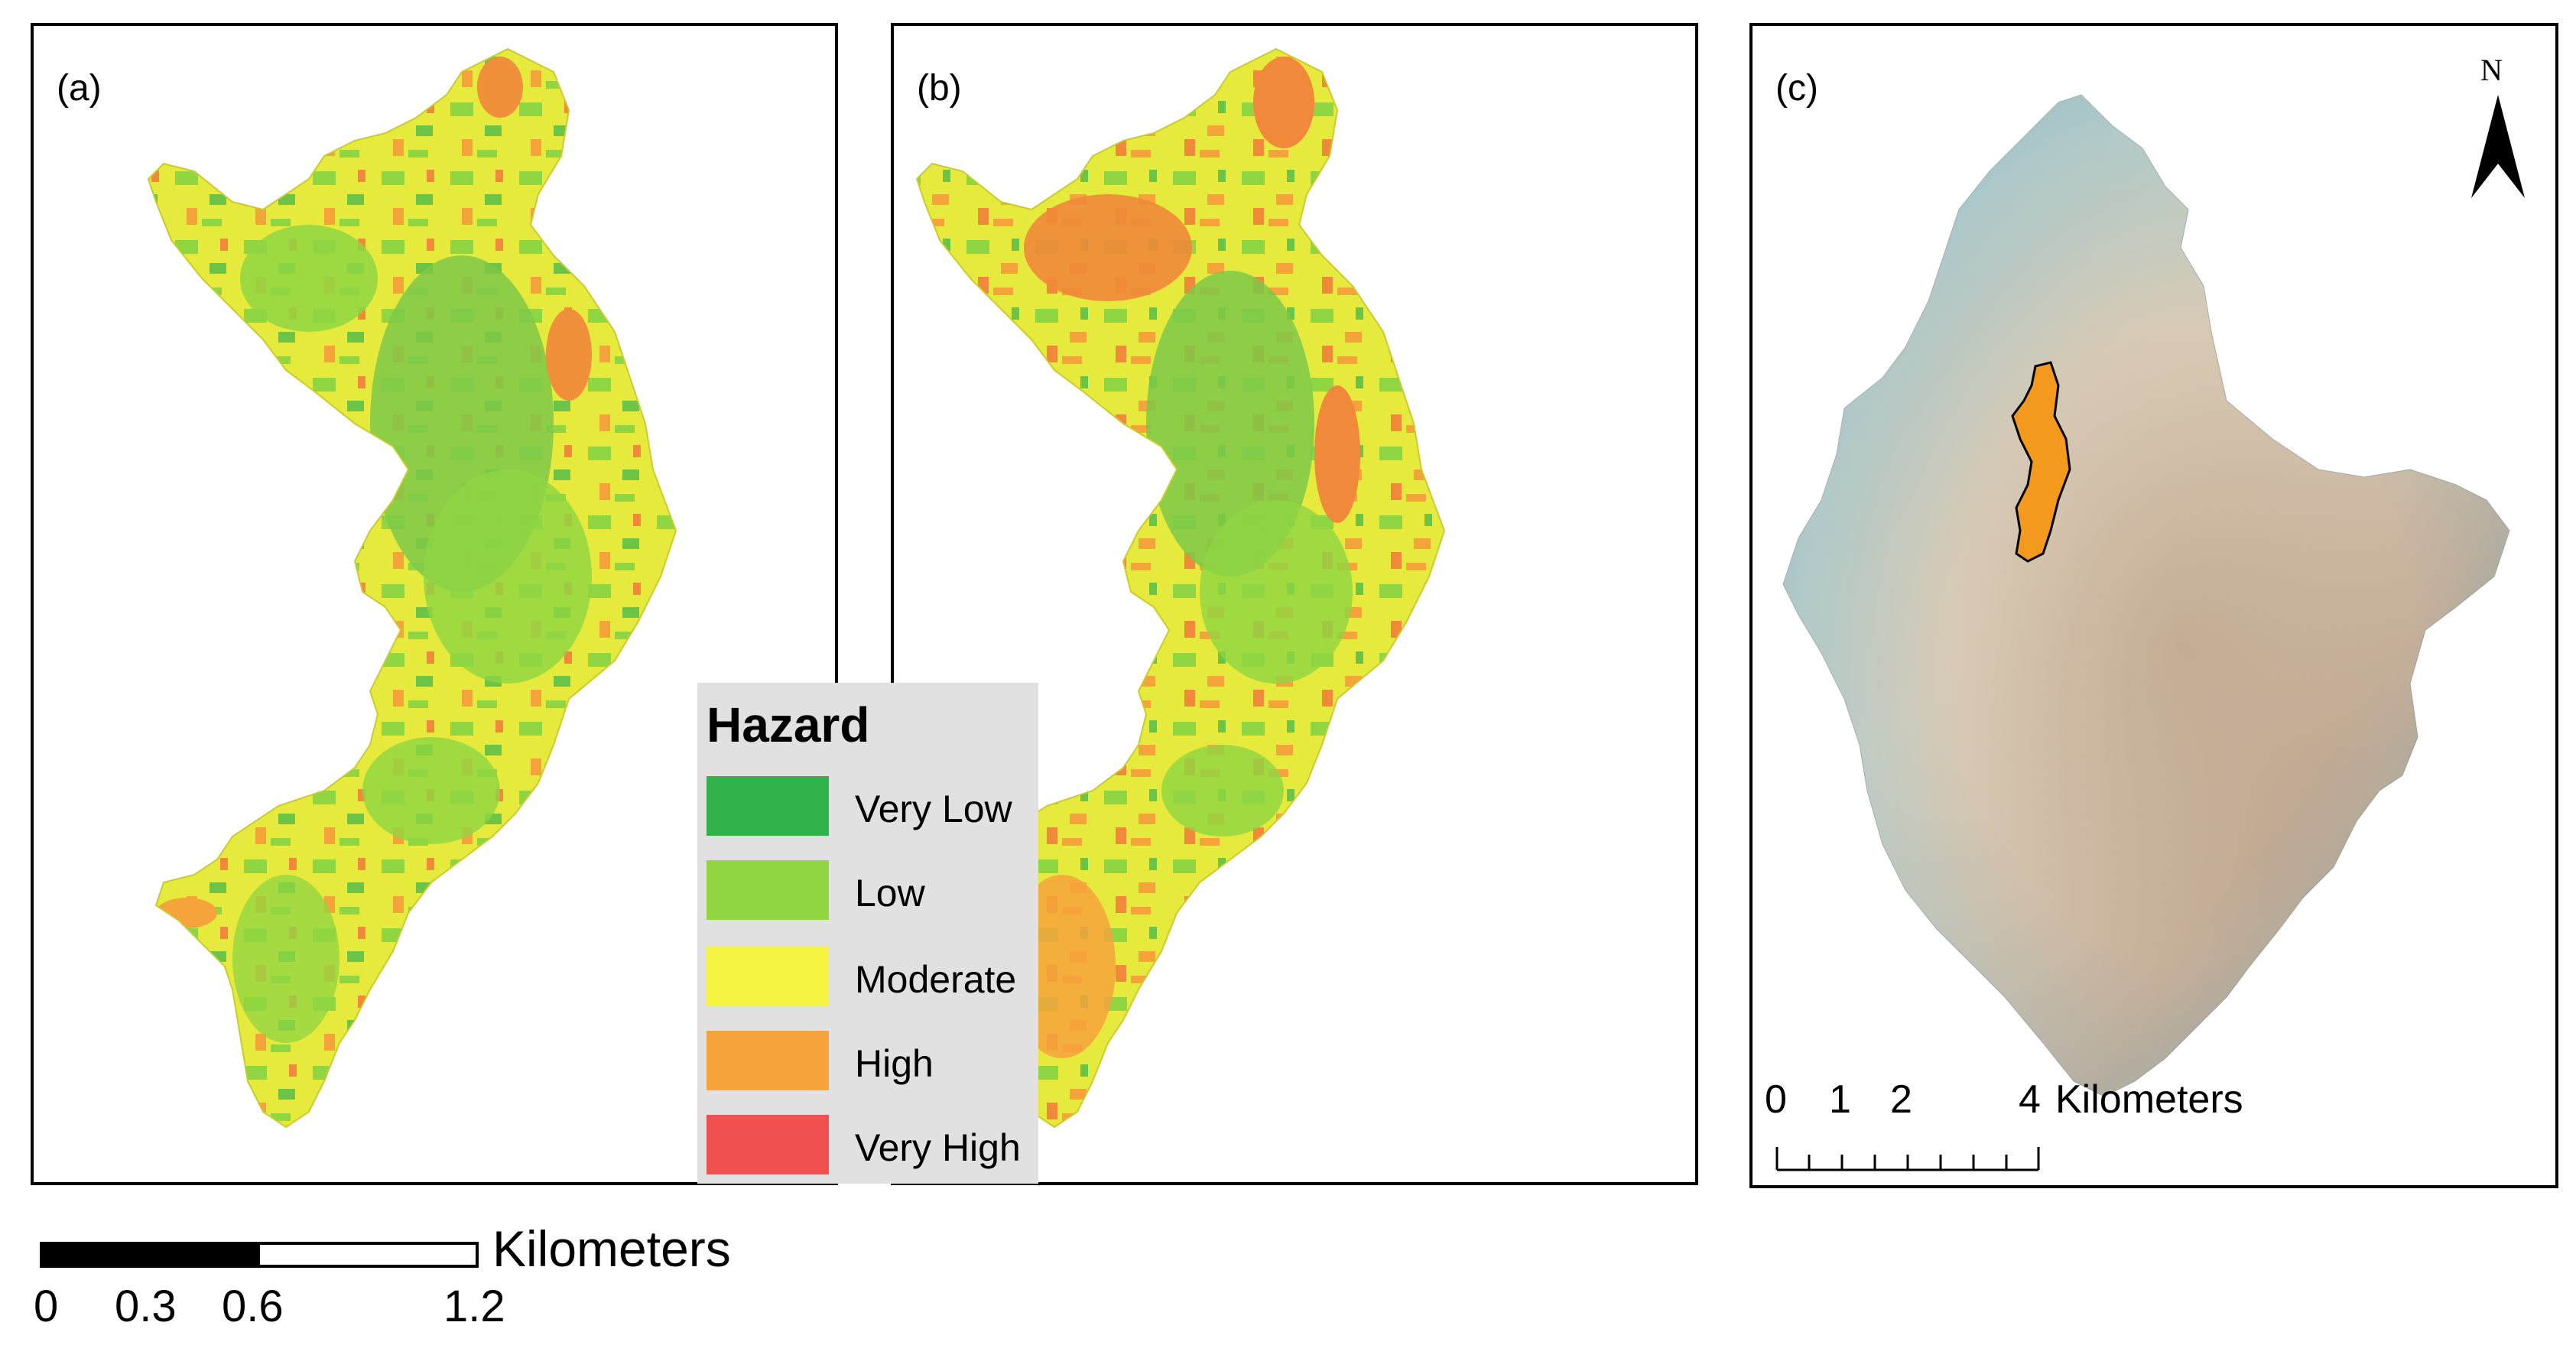 The width and height of the screenshot is (2576, 1345). What do you see at coordinates (80, 88) in the screenshot?
I see `panel-label-a: (a)` at bounding box center [80, 88].